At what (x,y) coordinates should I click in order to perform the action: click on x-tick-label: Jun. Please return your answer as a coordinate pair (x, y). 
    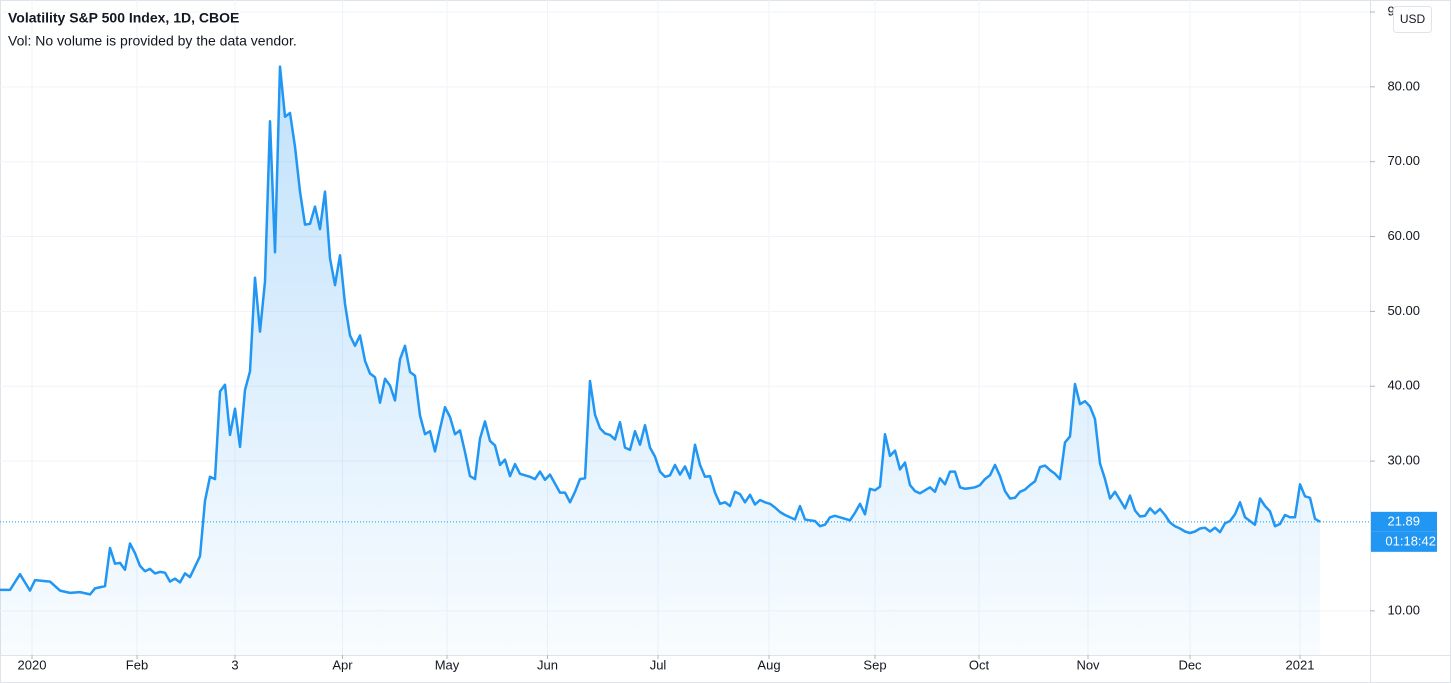
    Looking at the image, I should click on (547, 664).